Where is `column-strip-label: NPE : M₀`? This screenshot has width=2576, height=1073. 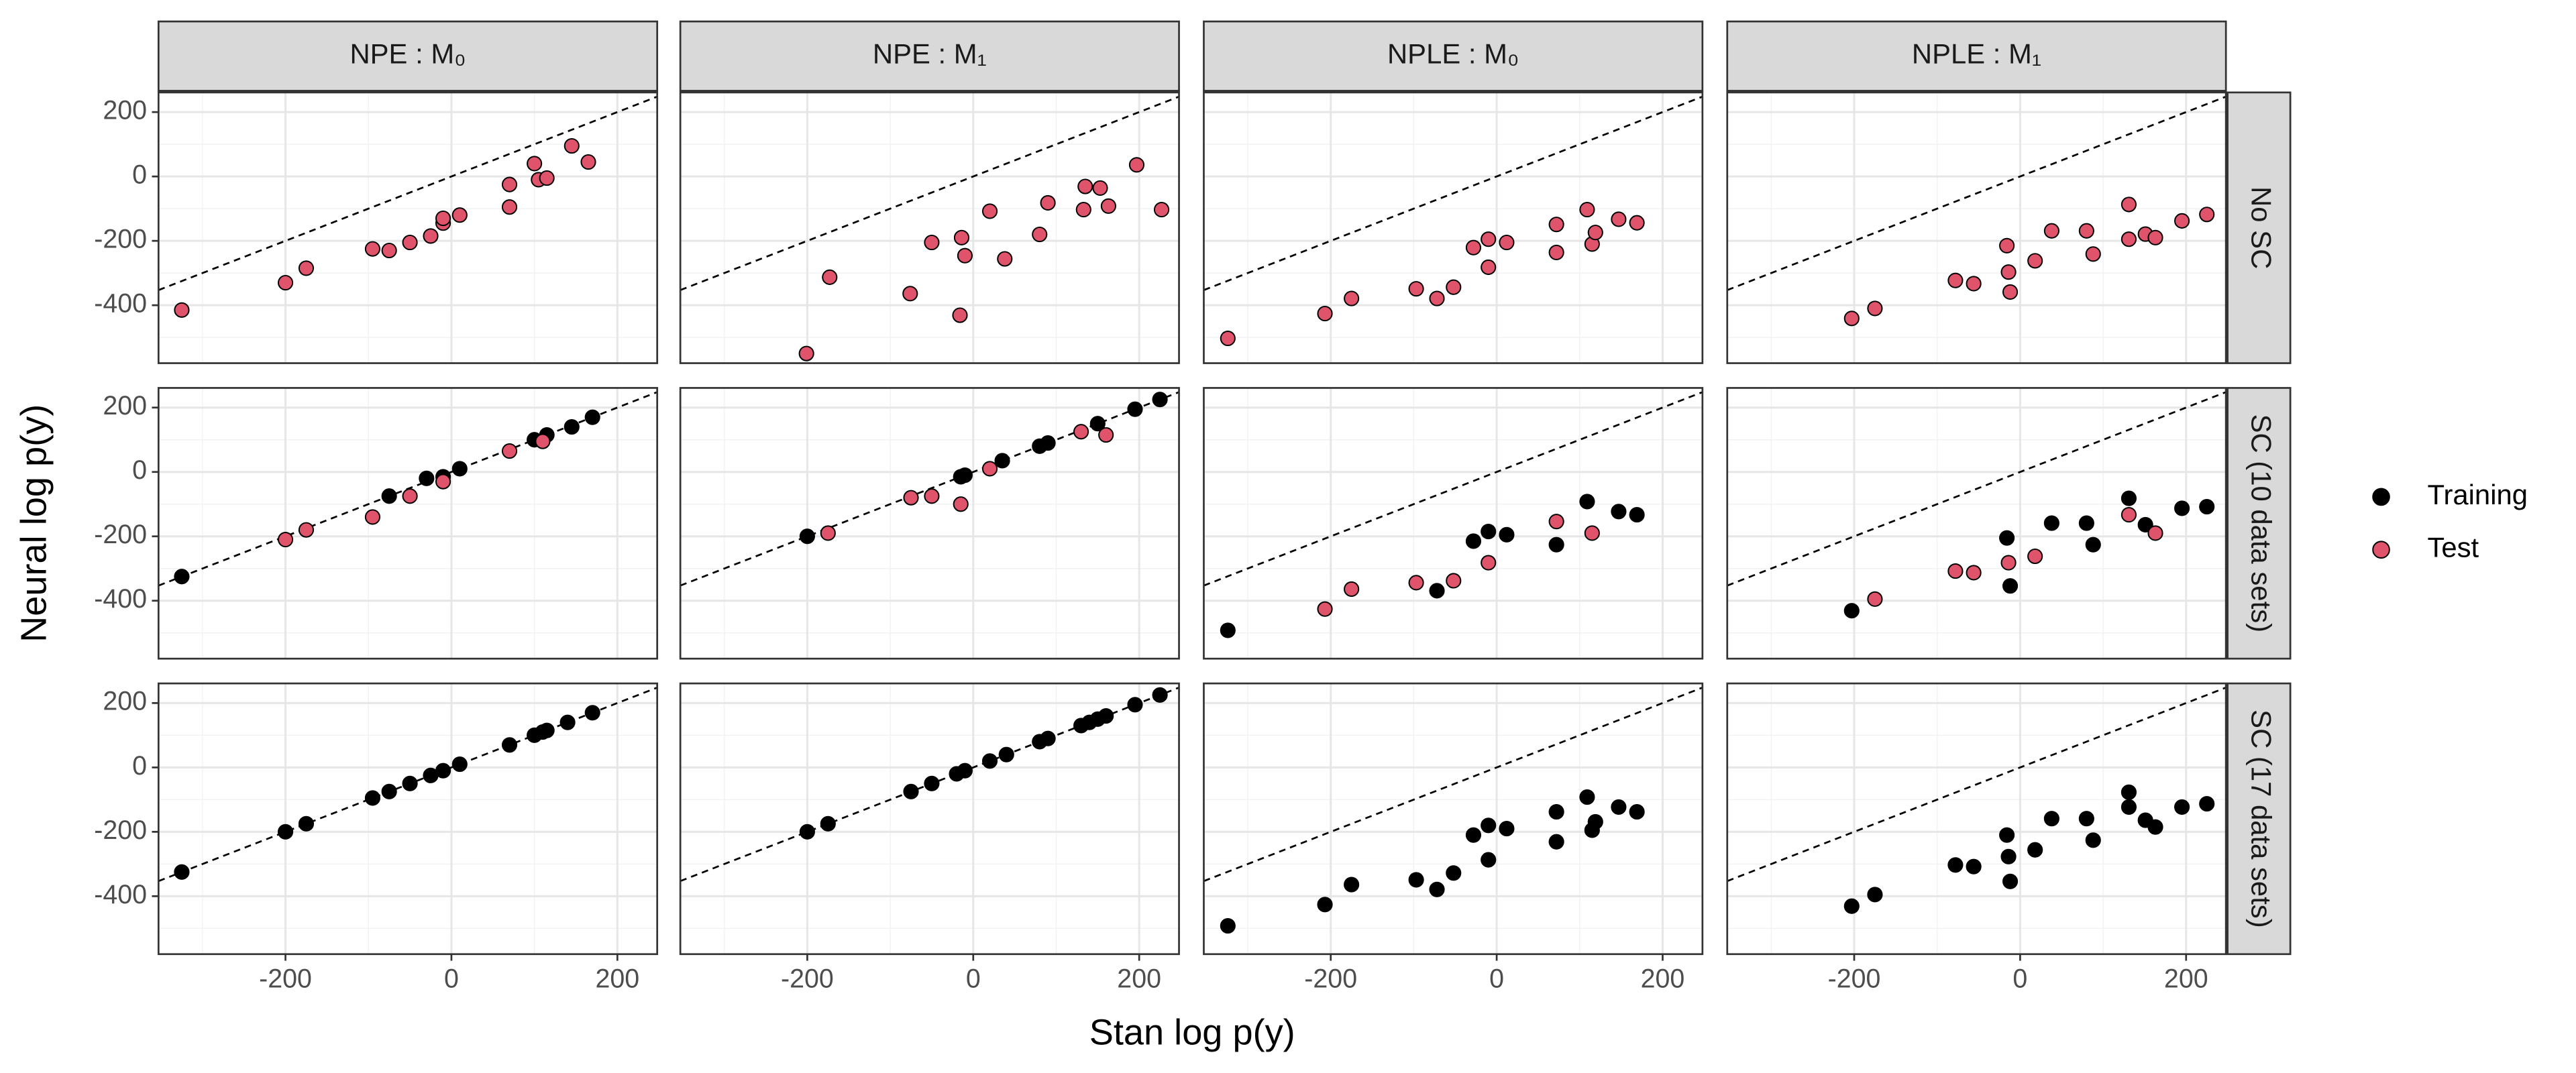
column-strip-label: NPE : M₀ is located at coordinates (408, 54).